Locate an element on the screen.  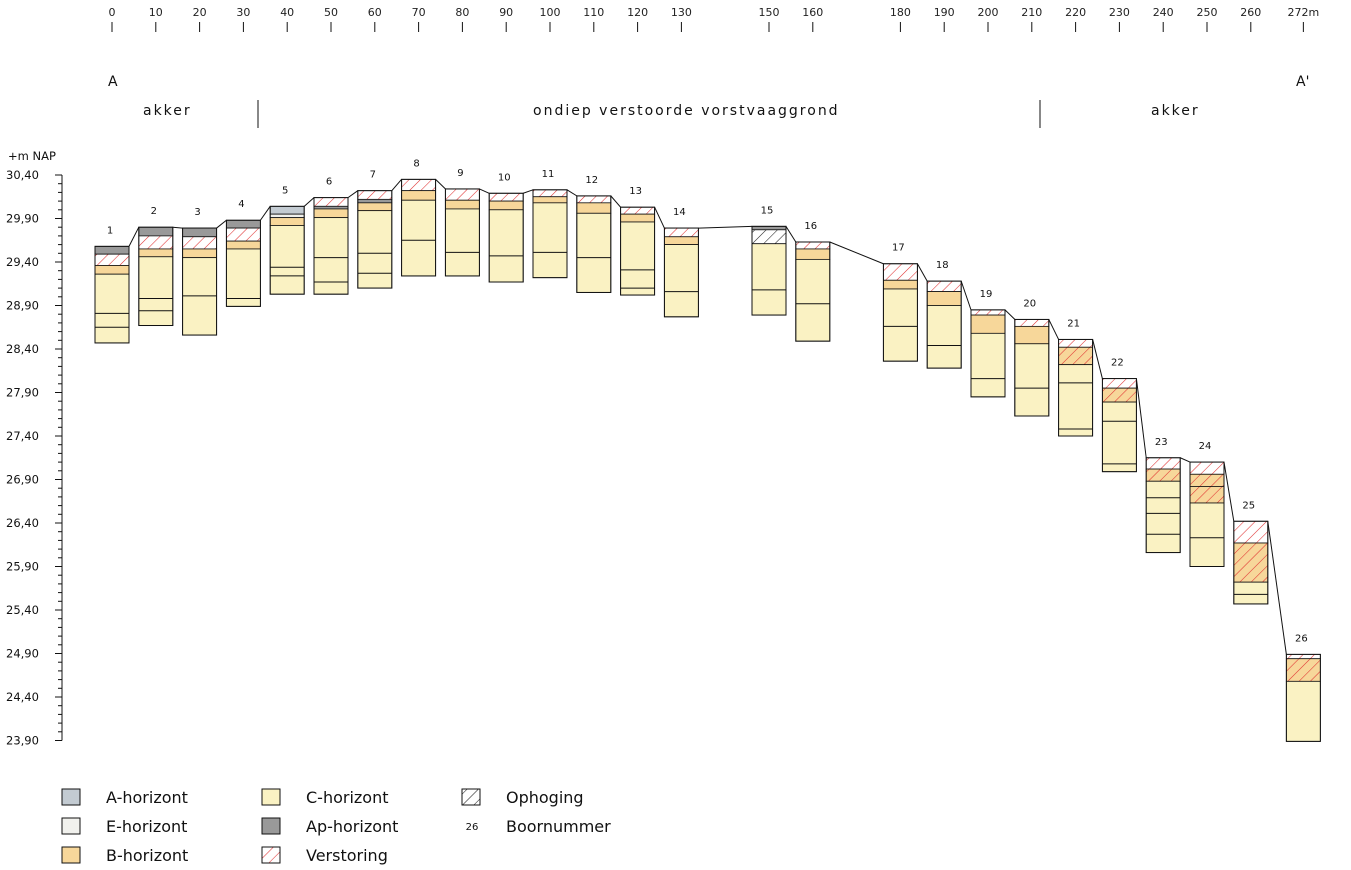
layer-O is located at coordinates (769, 237).